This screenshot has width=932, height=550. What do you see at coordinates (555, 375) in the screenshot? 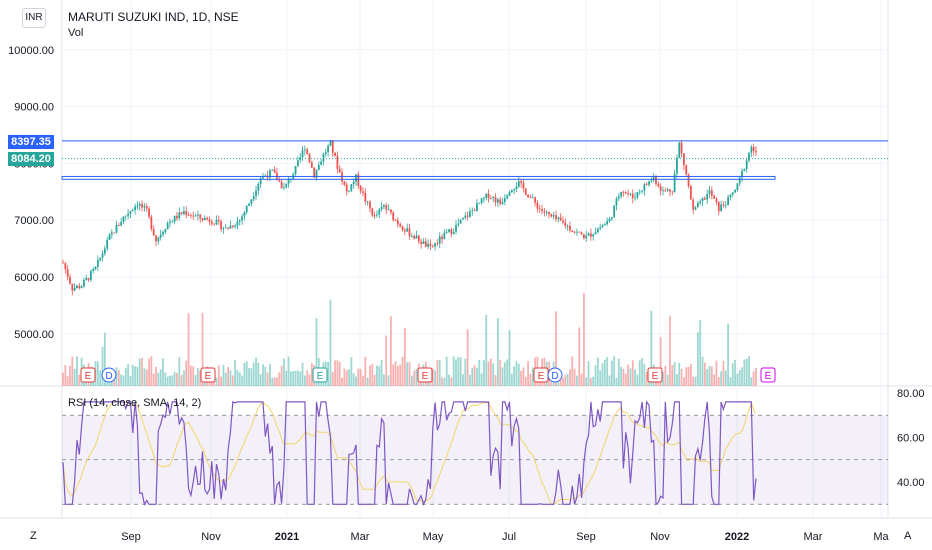
I see `dividend-marker` at bounding box center [555, 375].